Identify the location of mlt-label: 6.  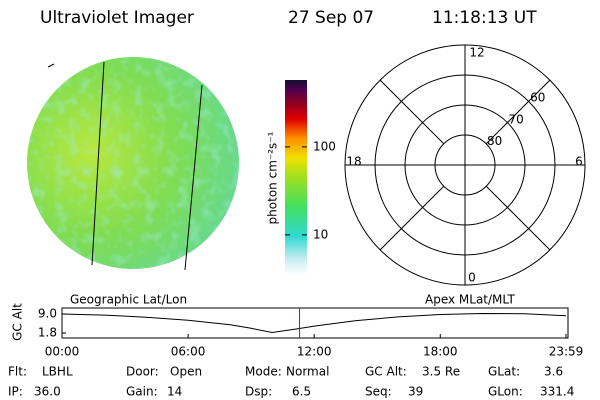
(579, 162).